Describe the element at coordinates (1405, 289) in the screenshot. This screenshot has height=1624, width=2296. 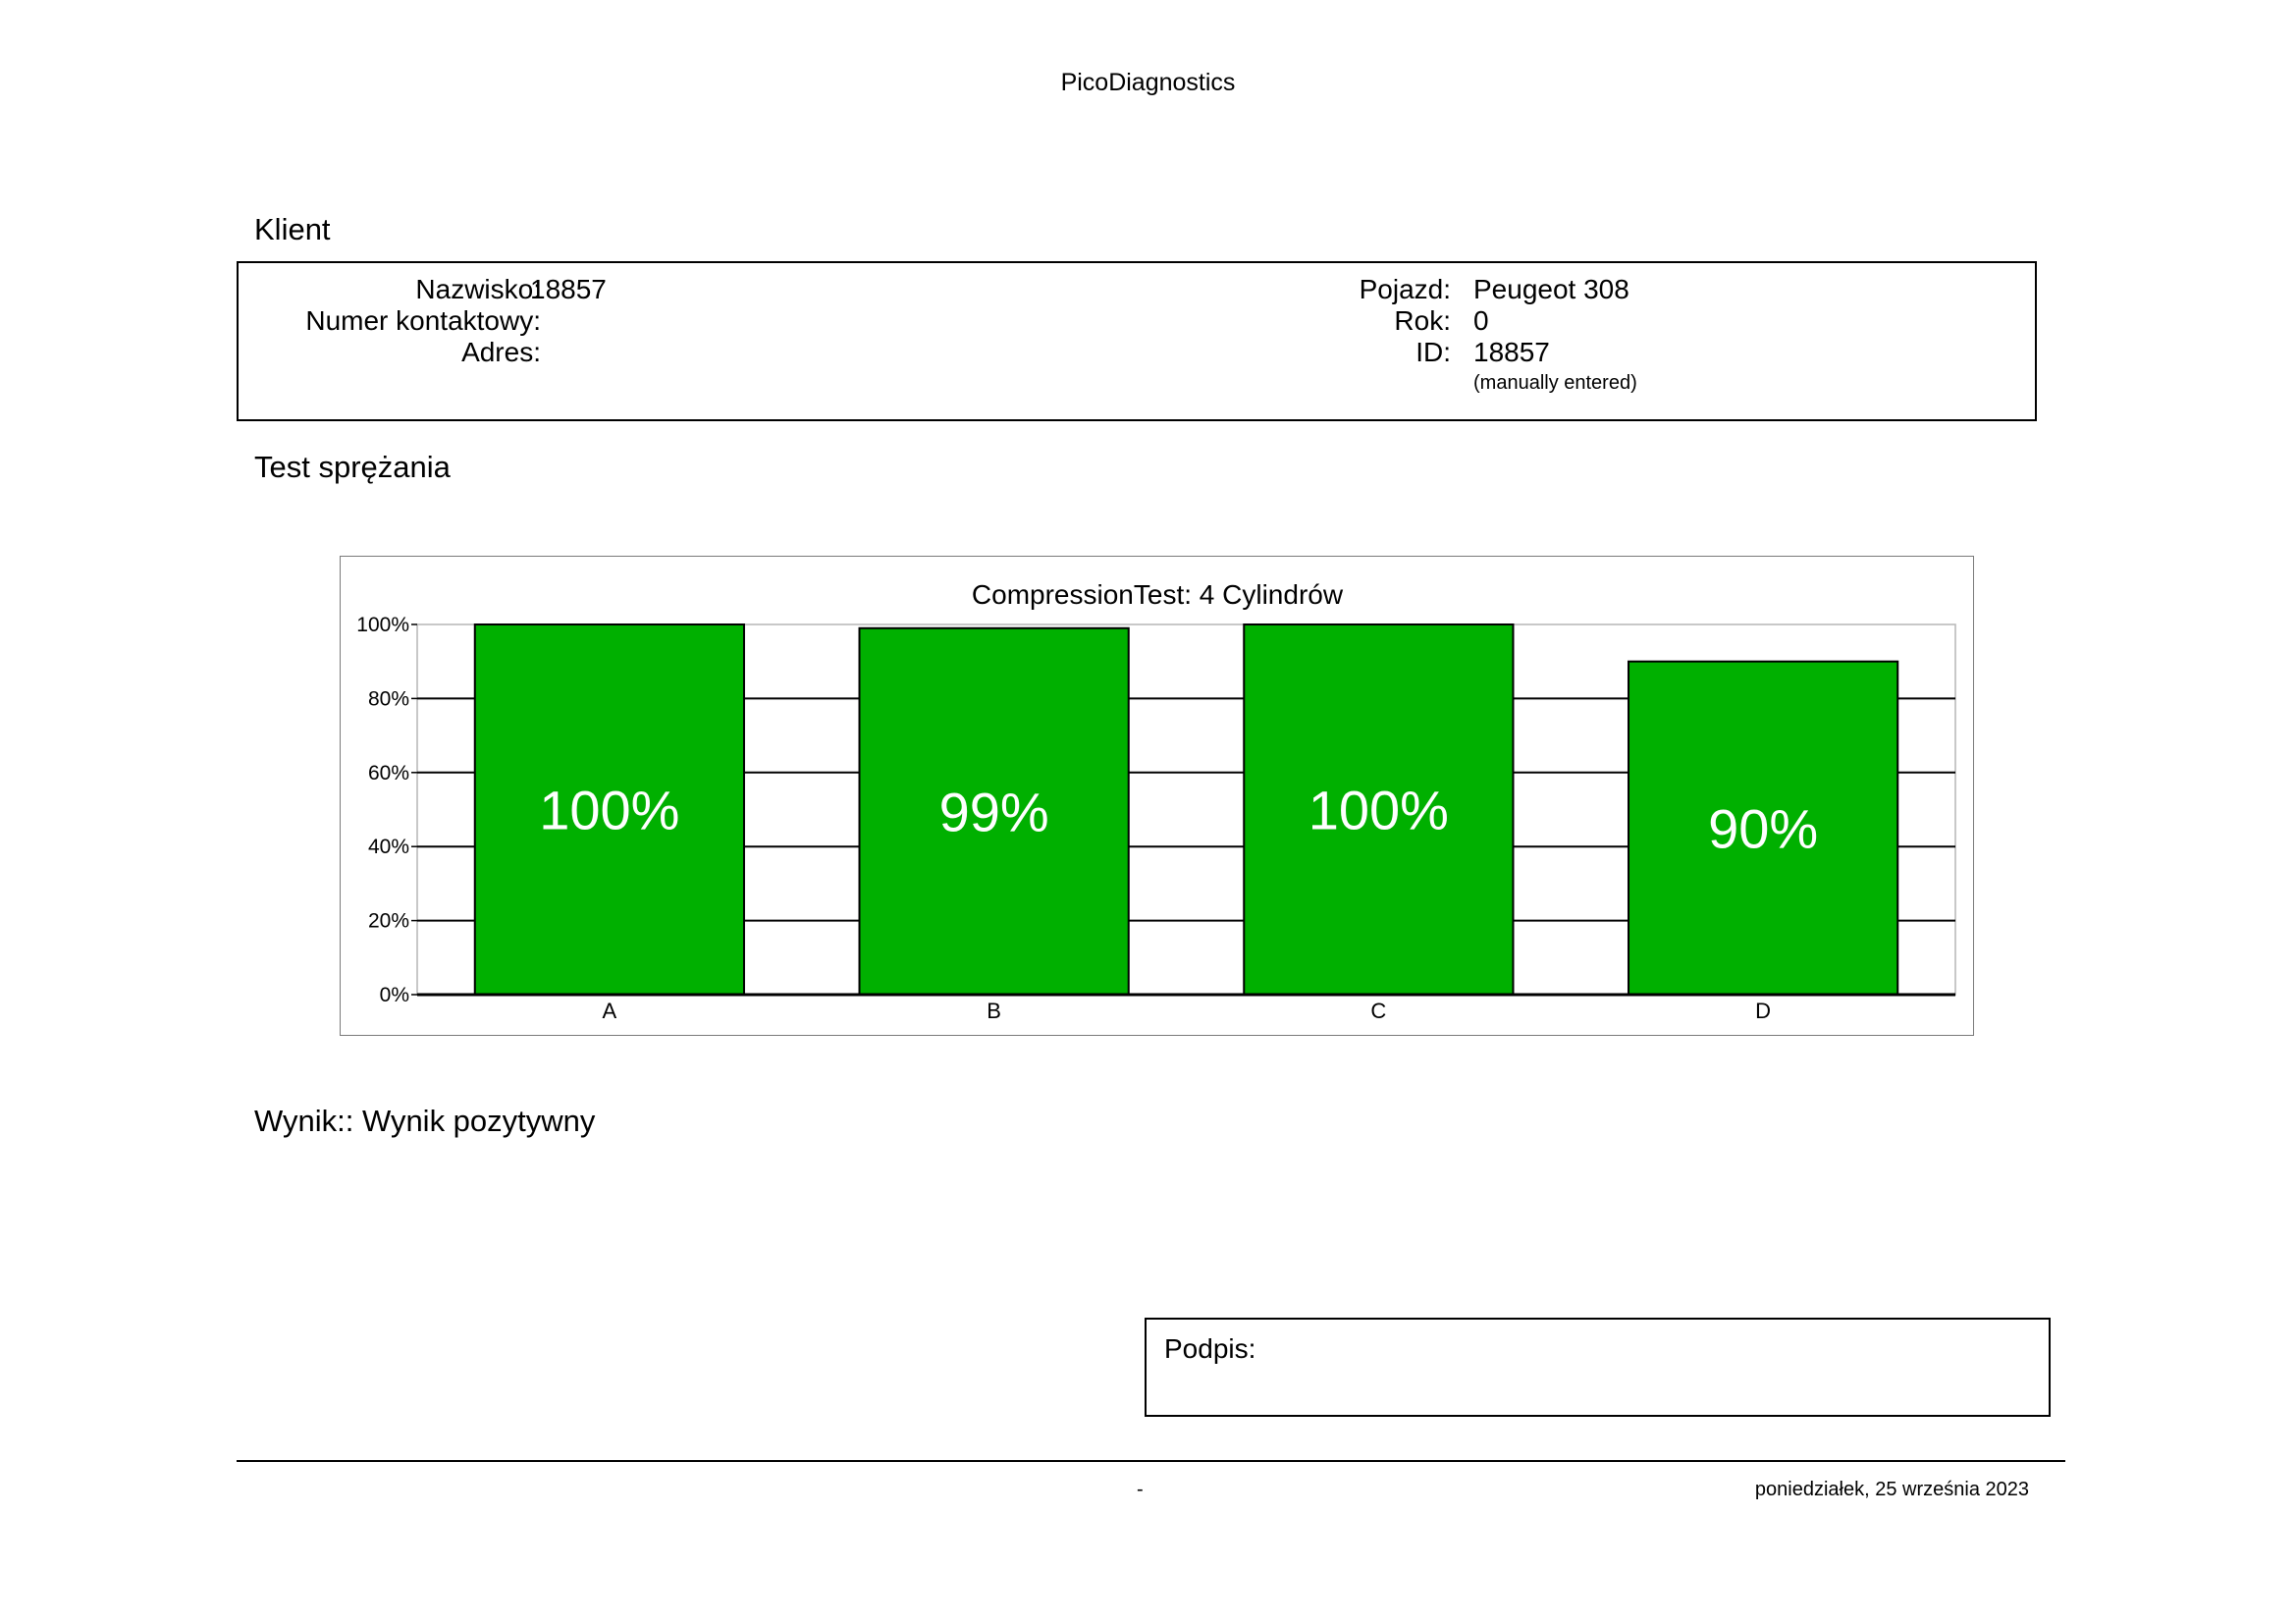
I see `vehicle-label: Pojazd:` at that location.